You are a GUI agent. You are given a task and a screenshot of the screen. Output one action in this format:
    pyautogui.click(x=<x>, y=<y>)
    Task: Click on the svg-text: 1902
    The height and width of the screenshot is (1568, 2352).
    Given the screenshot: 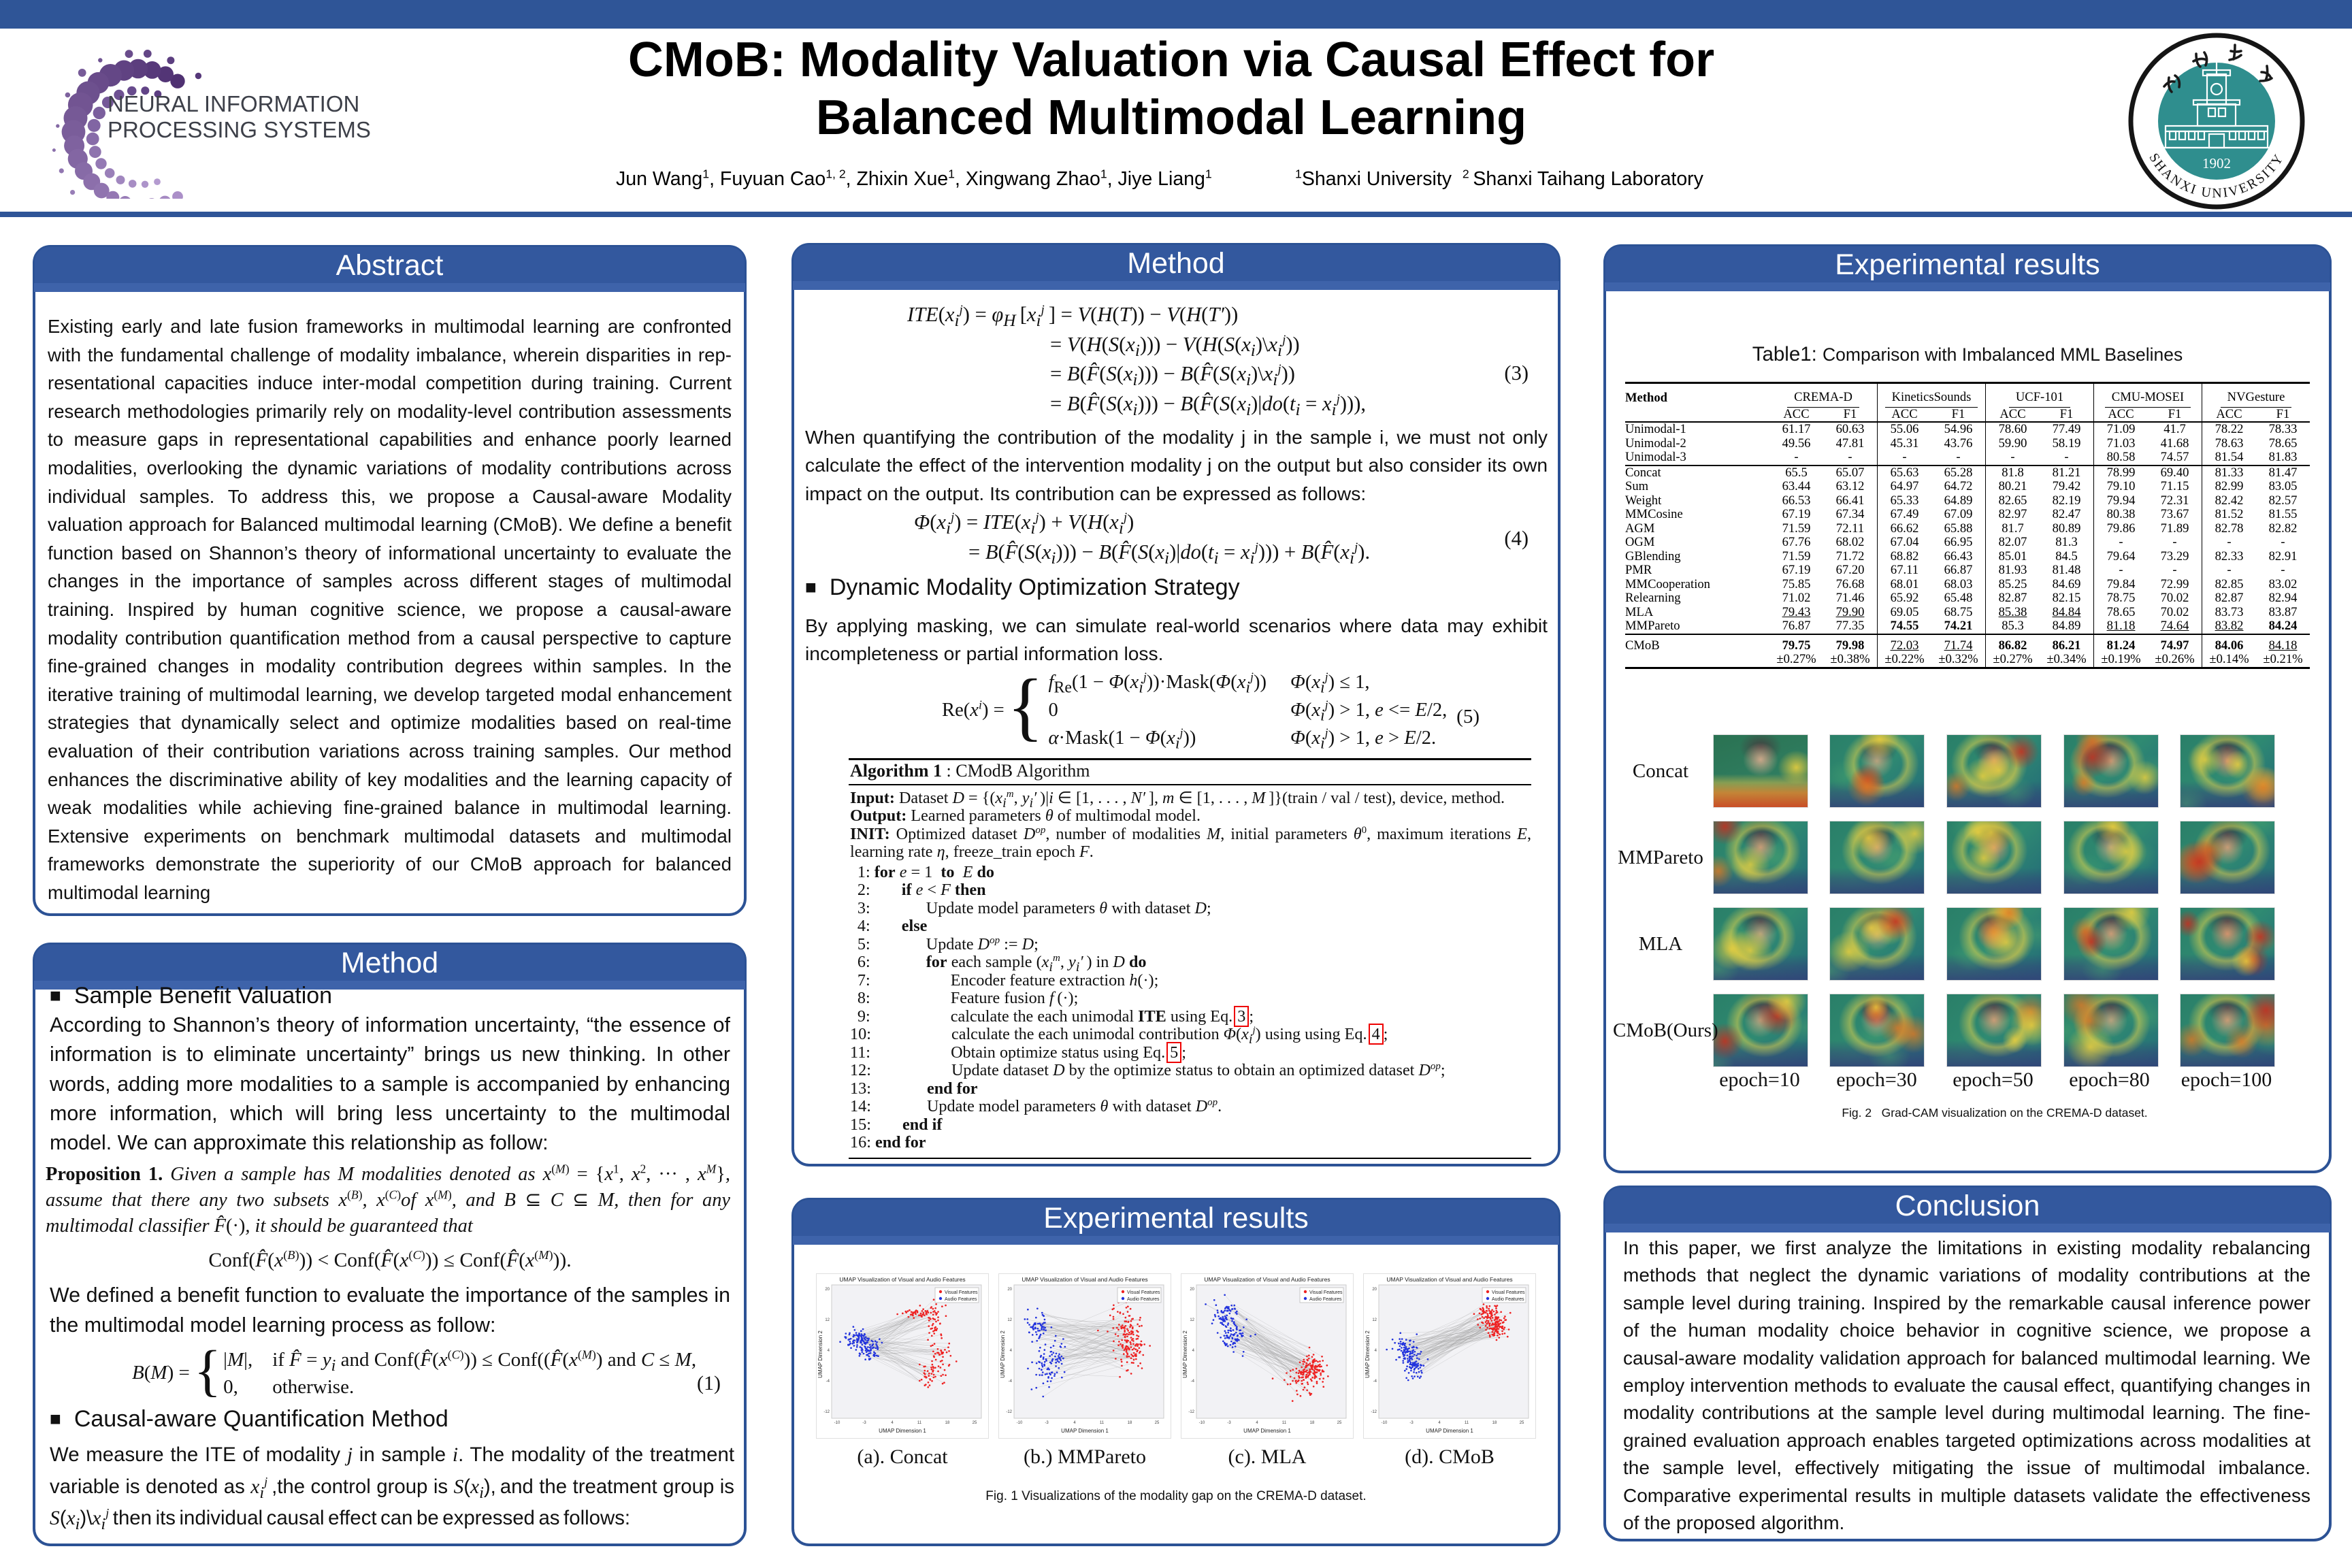 What is the action you would take?
    pyautogui.click(x=2217, y=163)
    